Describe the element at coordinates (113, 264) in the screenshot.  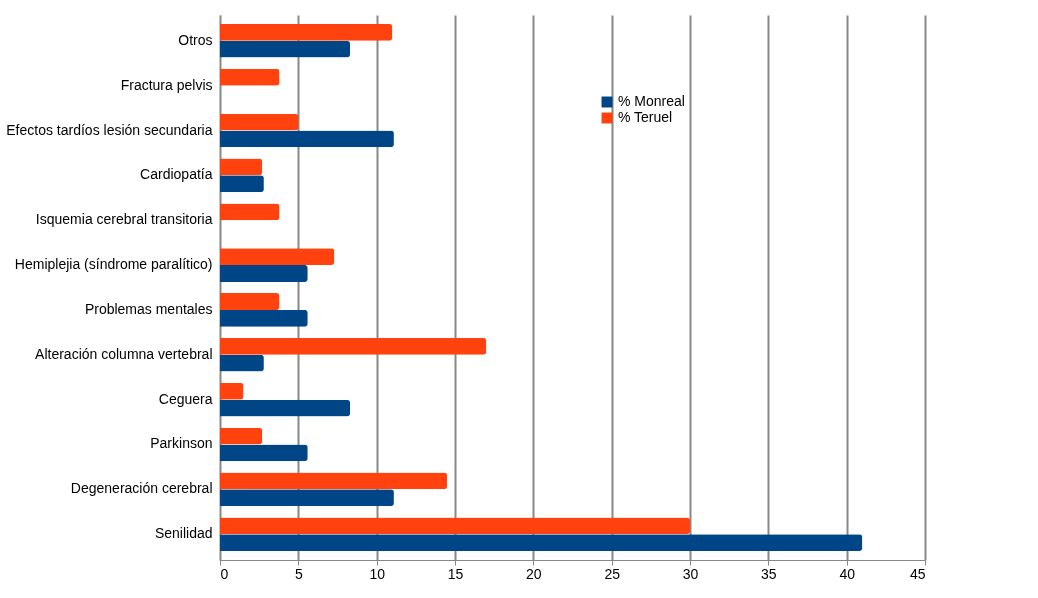
I see `y-tick-label: Hemiplejia (síndrome paralítico)` at that location.